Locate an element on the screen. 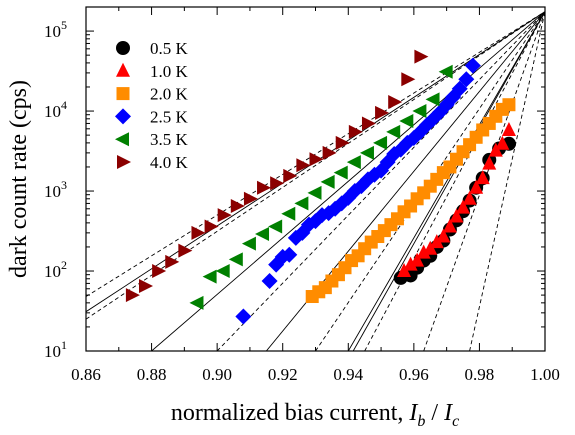 The image size is (575, 435). legend-label: 1.0 K is located at coordinates (169, 71).